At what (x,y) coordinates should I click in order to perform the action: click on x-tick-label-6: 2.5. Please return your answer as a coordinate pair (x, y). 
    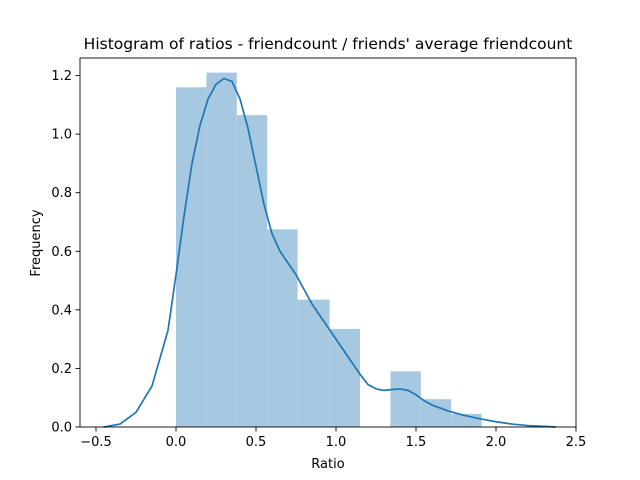
    Looking at the image, I should click on (576, 442).